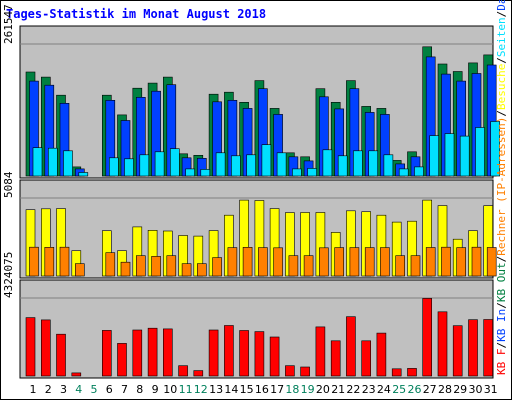 The width and height of the screenshot is (512, 400). I want to click on legend-segment-10: Seiten, so click(501, 37).